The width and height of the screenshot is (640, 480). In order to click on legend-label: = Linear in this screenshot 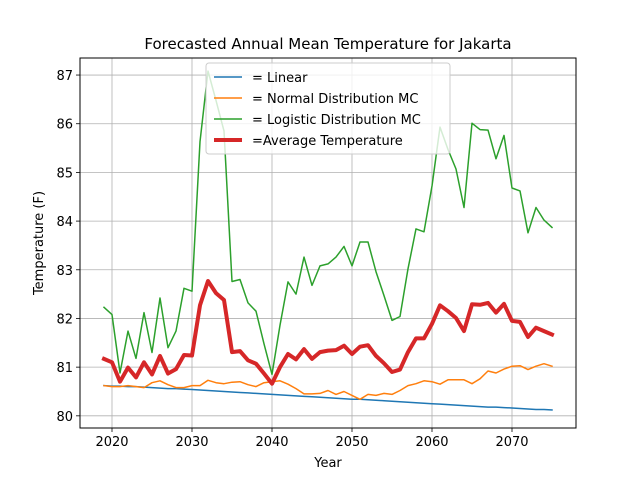, I will do `click(280, 78)`.